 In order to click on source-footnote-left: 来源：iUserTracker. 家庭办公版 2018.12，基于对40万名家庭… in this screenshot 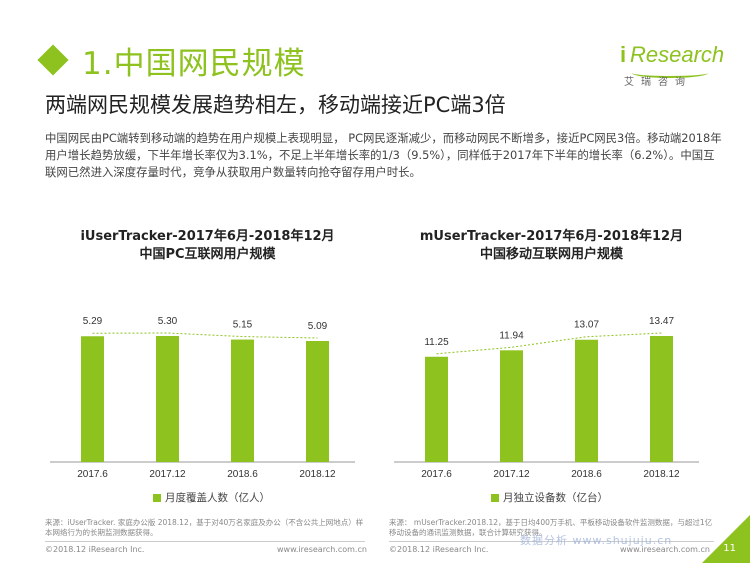, I will do `click(204, 527)`.